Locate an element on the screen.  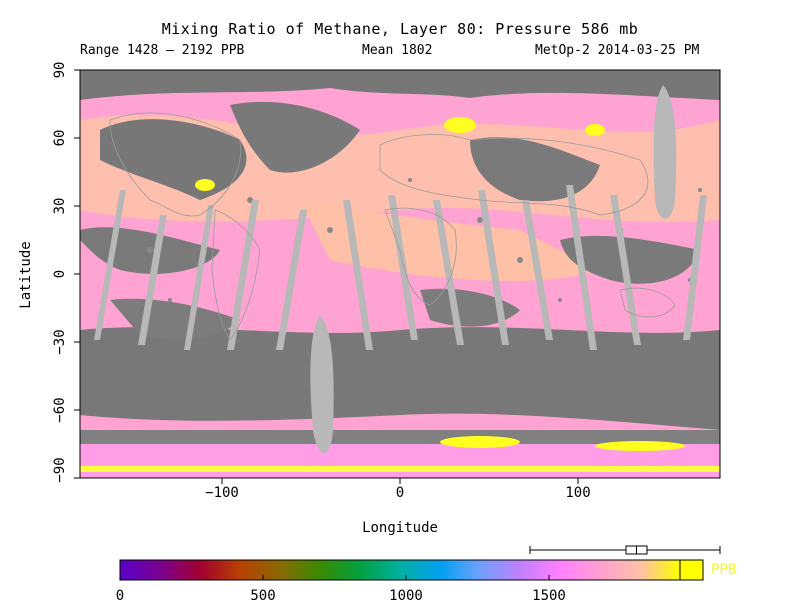
x-axis-label: Longitude is located at coordinates (400, 528).